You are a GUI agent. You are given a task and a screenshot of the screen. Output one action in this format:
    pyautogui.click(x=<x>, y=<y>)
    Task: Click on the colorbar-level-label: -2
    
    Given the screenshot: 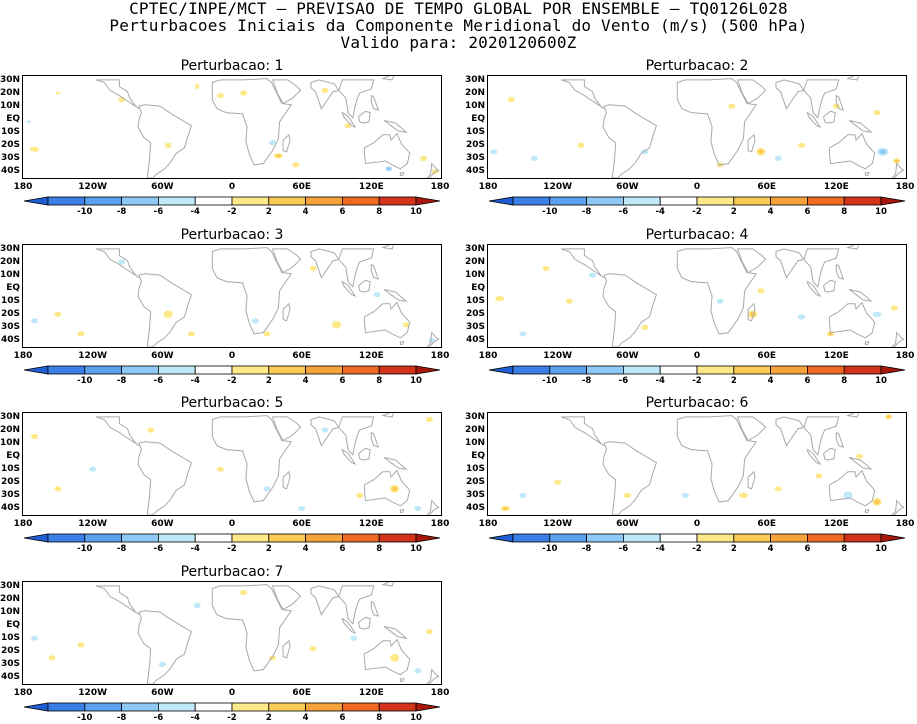 What is the action you would take?
    pyautogui.click(x=232, y=211)
    